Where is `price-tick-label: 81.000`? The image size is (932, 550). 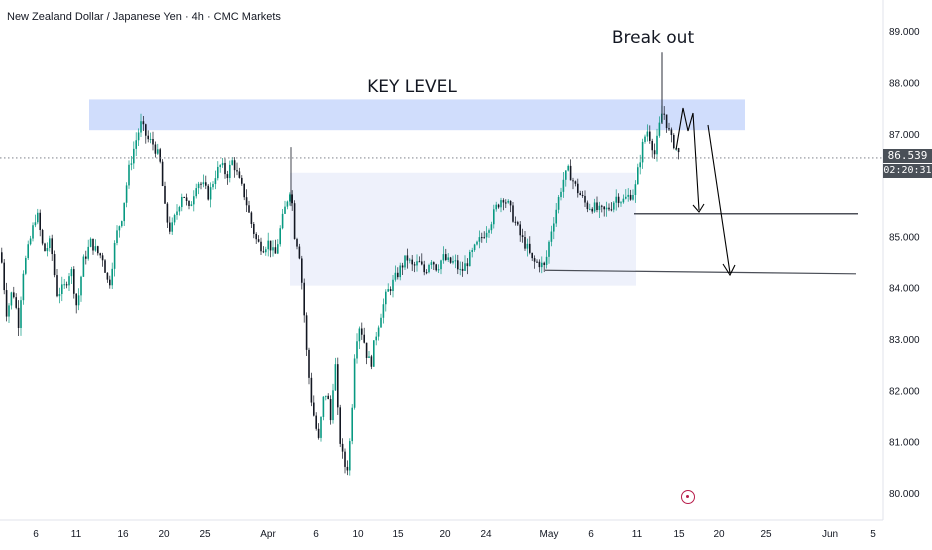 price-tick-label: 81.000 is located at coordinates (904, 443).